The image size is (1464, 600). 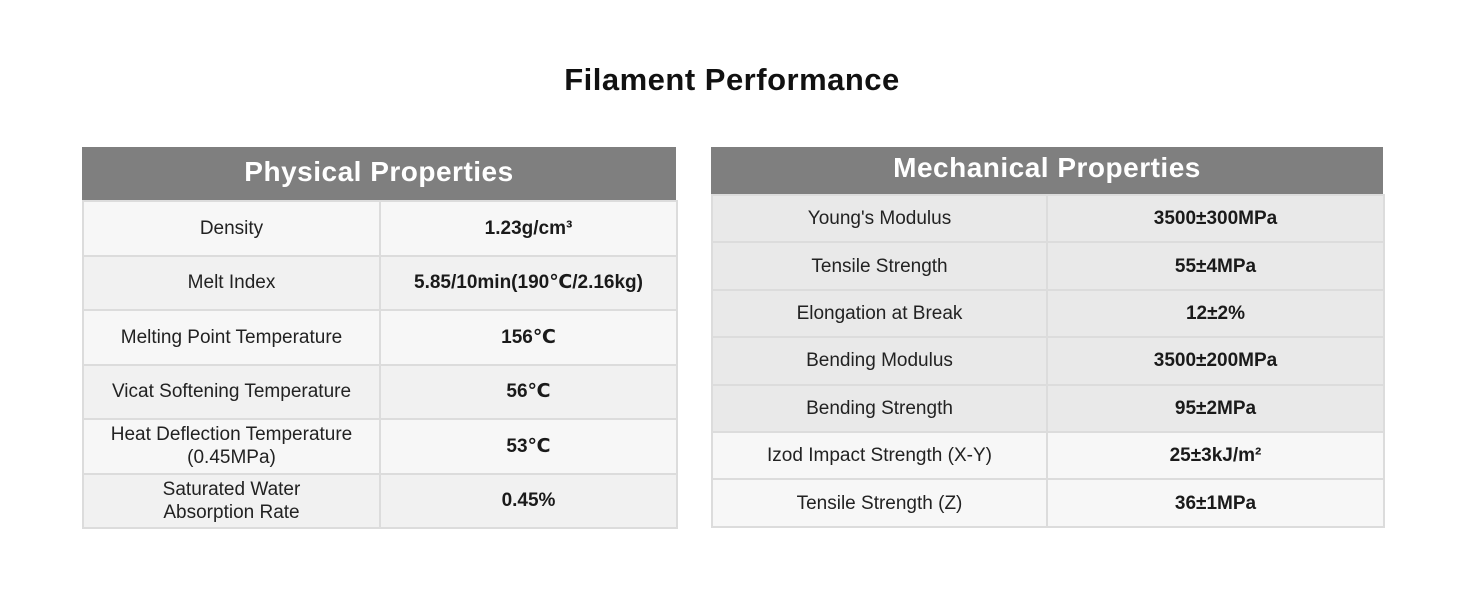 What do you see at coordinates (1047, 170) in the screenshot?
I see `mechanical-properties-header: Mechanical Properties` at bounding box center [1047, 170].